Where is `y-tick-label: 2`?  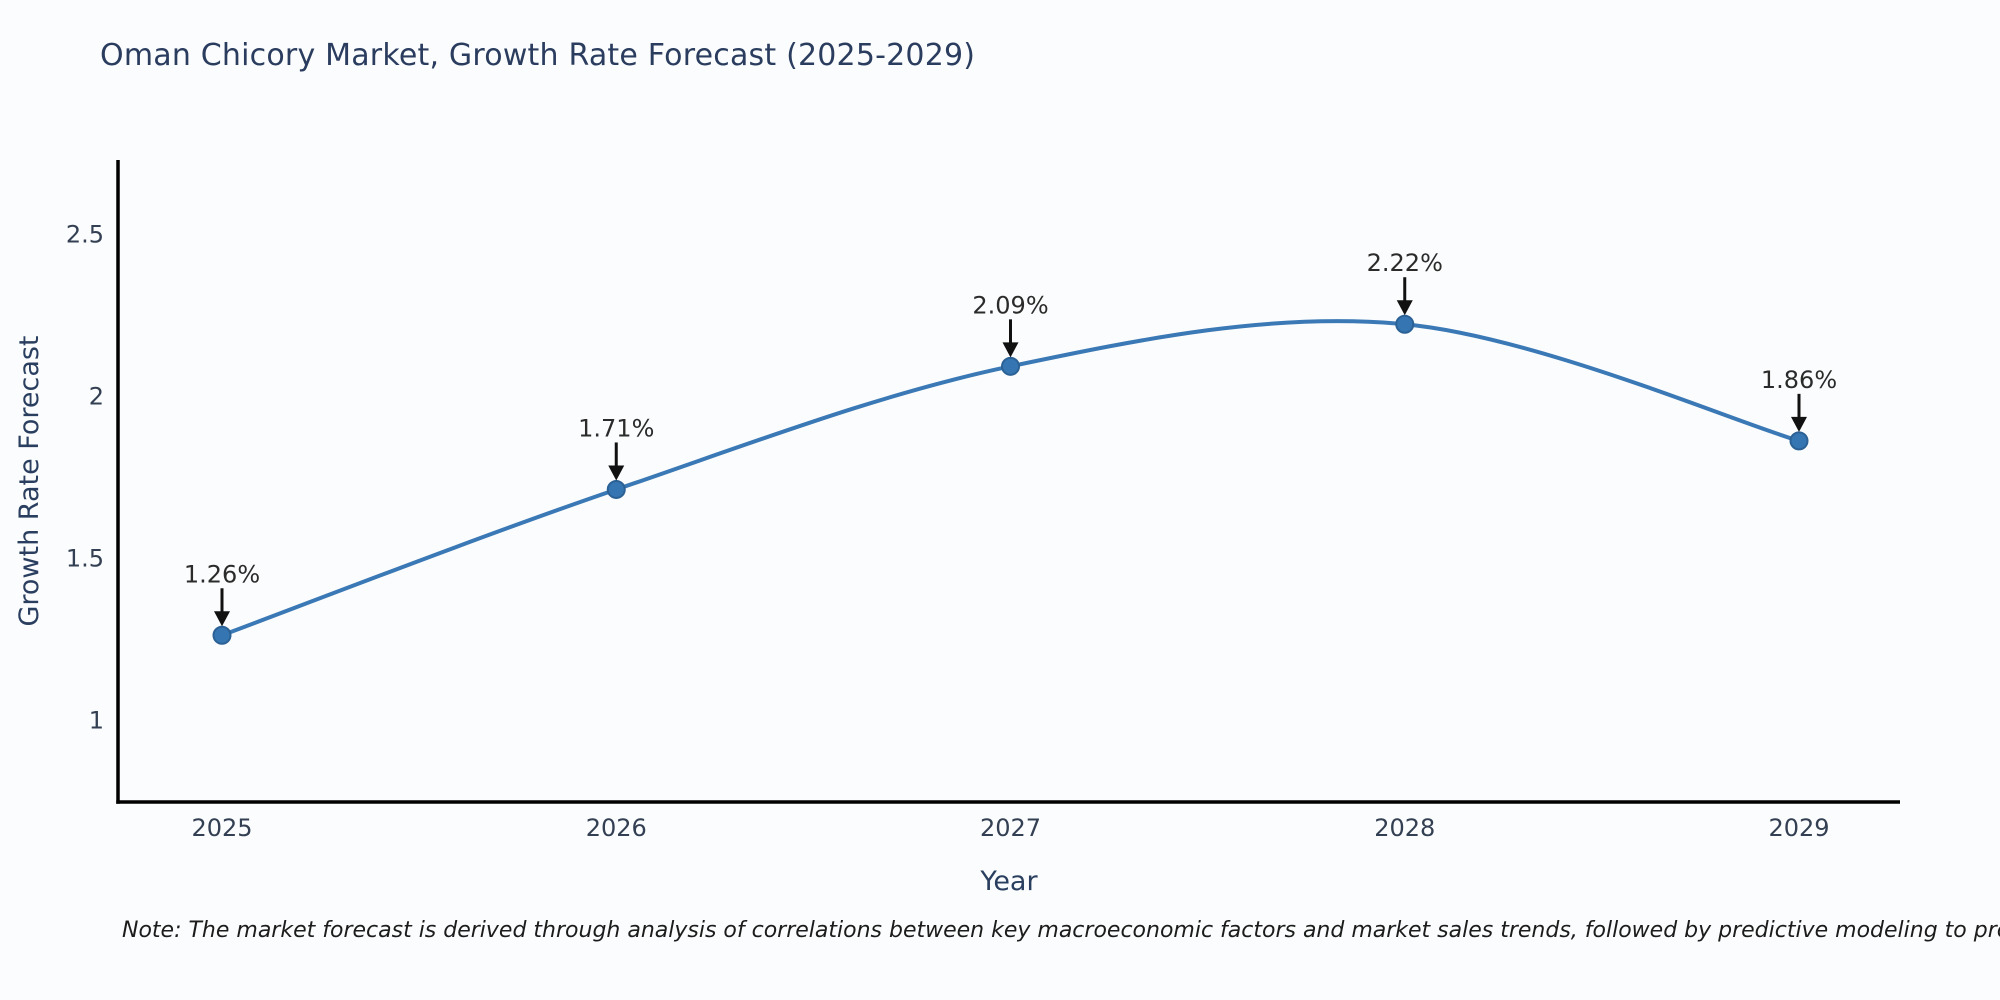 y-tick-label: 2 is located at coordinates (96, 397).